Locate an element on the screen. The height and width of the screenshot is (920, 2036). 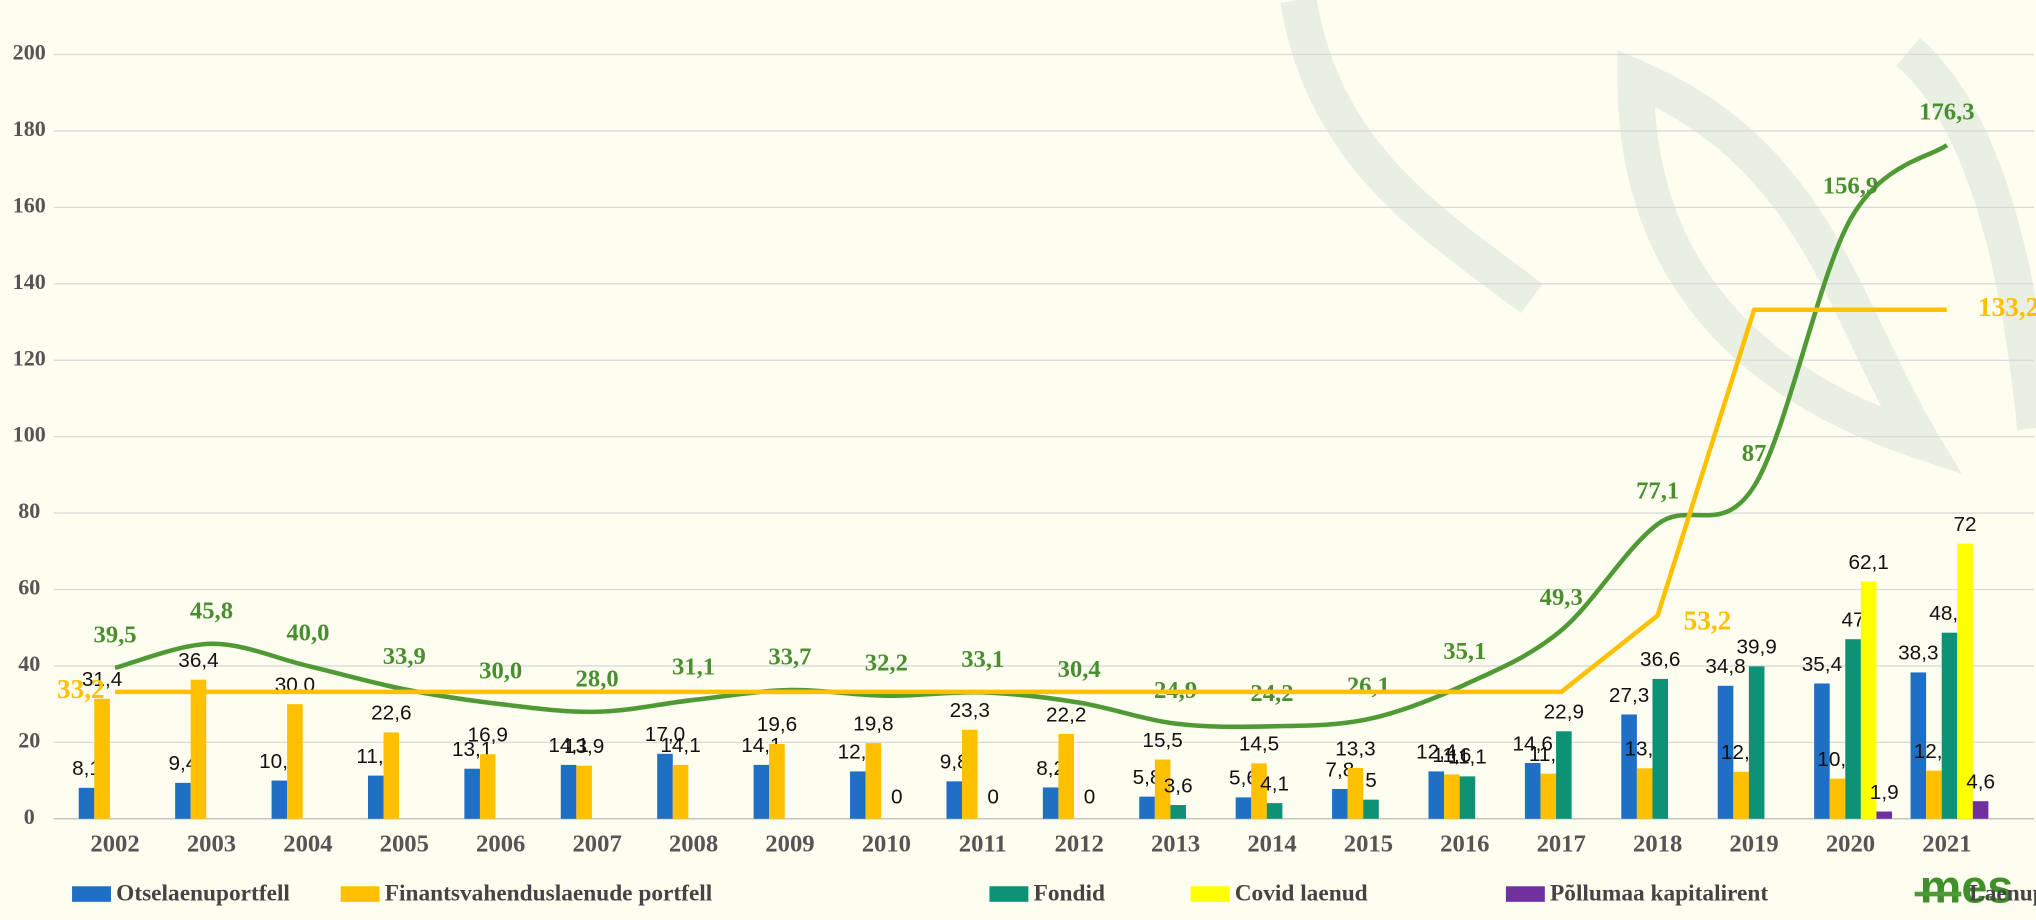
data-label: 31,4 is located at coordinates (102, 679).